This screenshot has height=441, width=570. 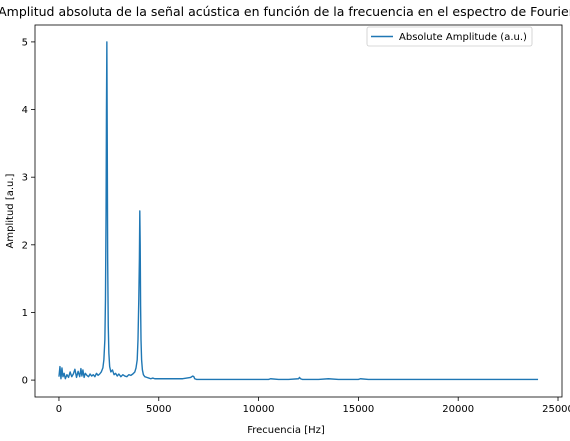 What do you see at coordinates (358, 409) in the screenshot?
I see `x-tick-label: 15000` at bounding box center [358, 409].